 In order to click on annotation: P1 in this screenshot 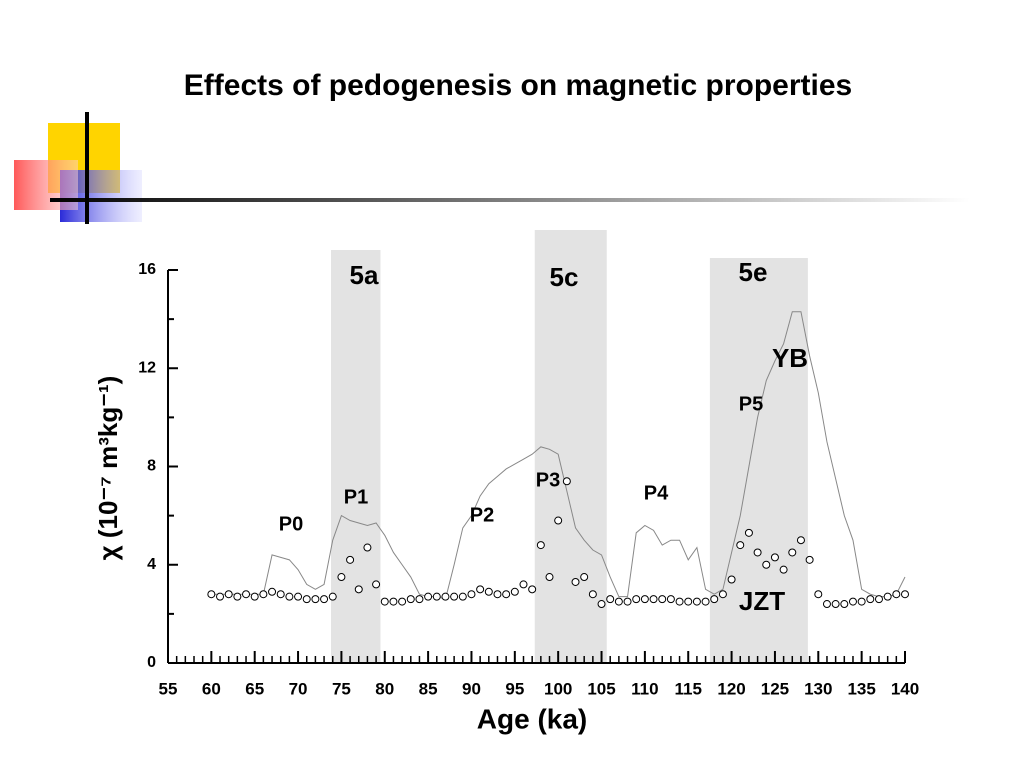, I will do `click(356, 497)`.